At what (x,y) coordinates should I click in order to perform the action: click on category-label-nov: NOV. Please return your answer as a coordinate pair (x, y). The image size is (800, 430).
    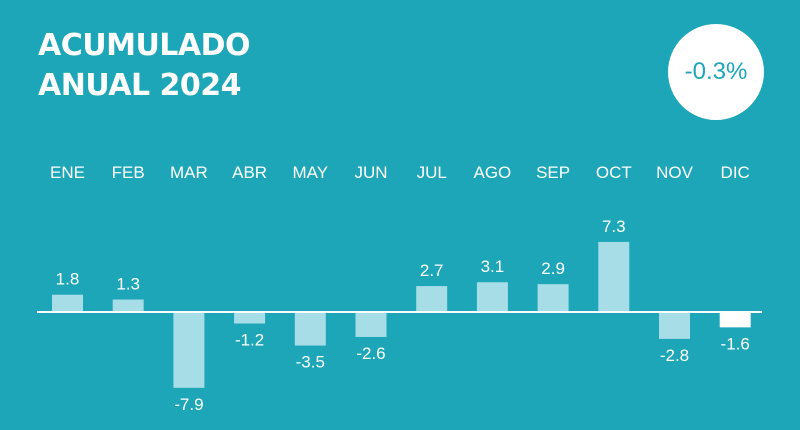
    Looking at the image, I should click on (675, 172).